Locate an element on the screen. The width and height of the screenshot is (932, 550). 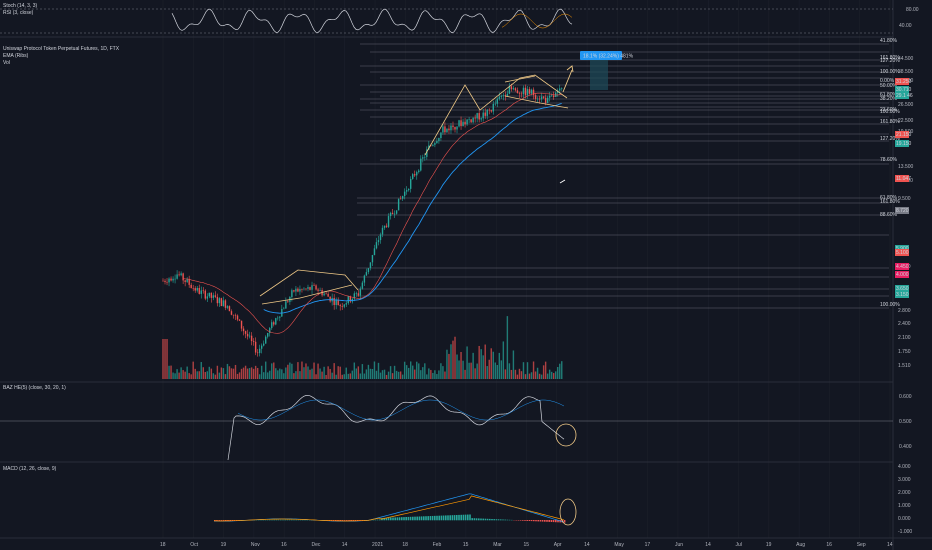
price-axis-label: 2.400 is located at coordinates (904, 324).